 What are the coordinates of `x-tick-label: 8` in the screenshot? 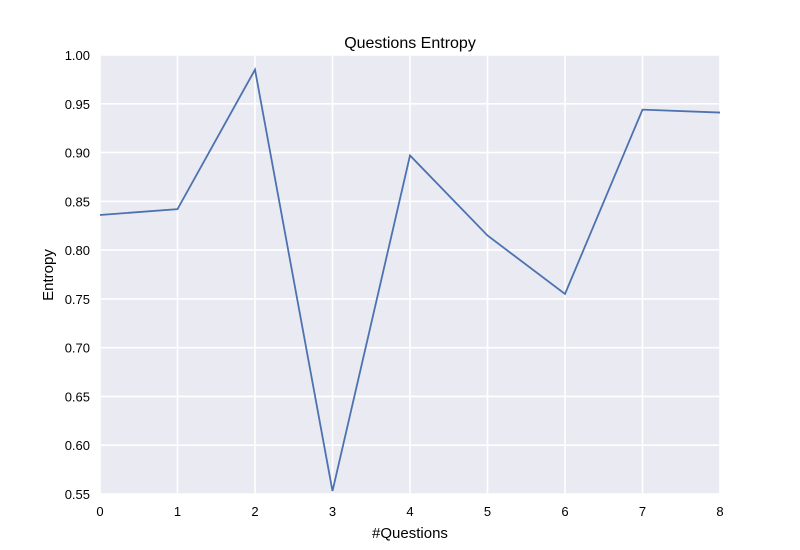 It's located at (719, 511).